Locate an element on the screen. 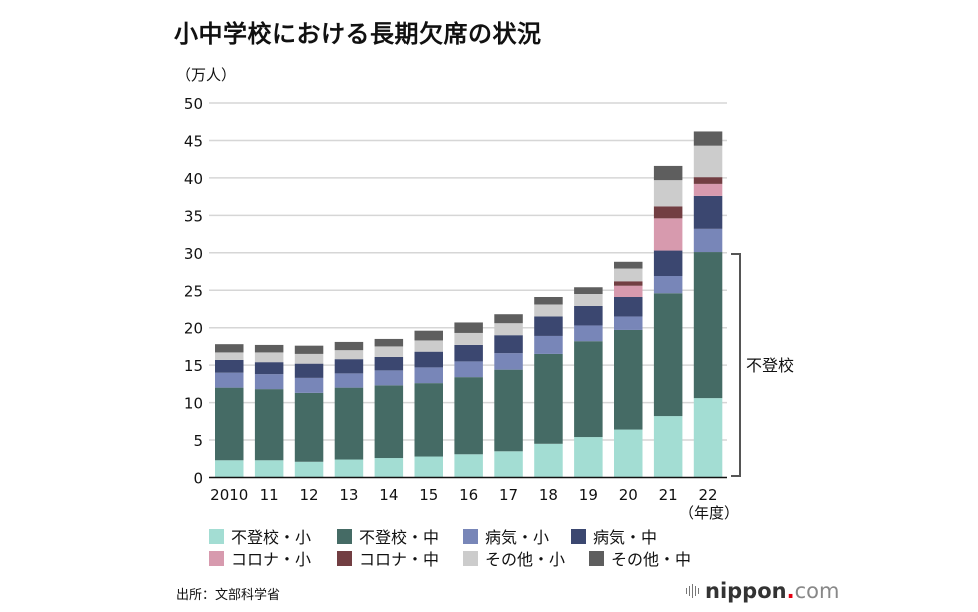 This screenshot has width=978, height=612. legend-item: 不登校・中 is located at coordinates (388, 536).